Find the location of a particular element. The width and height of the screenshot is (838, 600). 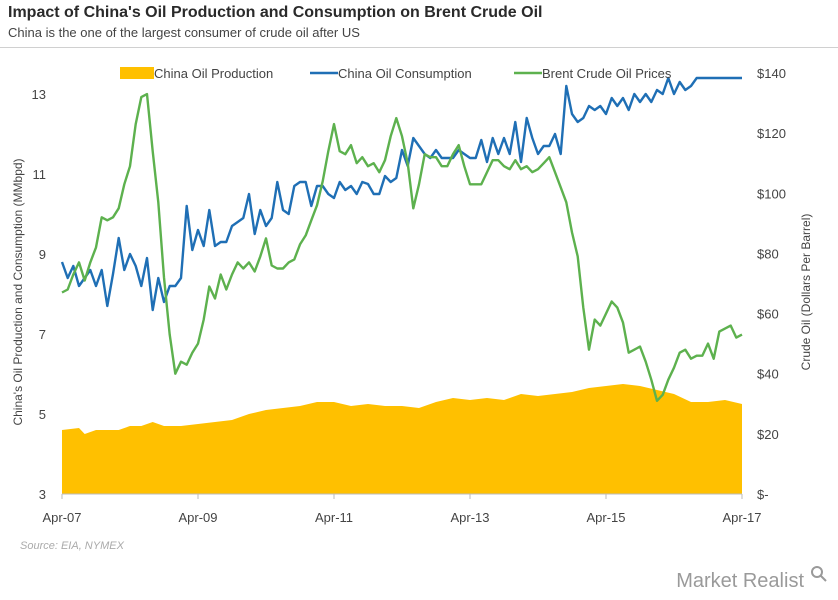

y2-tick-label: $40 is located at coordinates (768, 374).